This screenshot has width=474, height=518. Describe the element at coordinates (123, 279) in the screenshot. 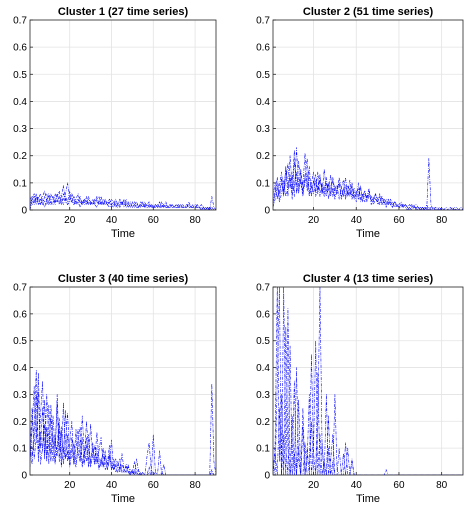

I see `panel-title: Cluster 3 (40 time series)` at that location.